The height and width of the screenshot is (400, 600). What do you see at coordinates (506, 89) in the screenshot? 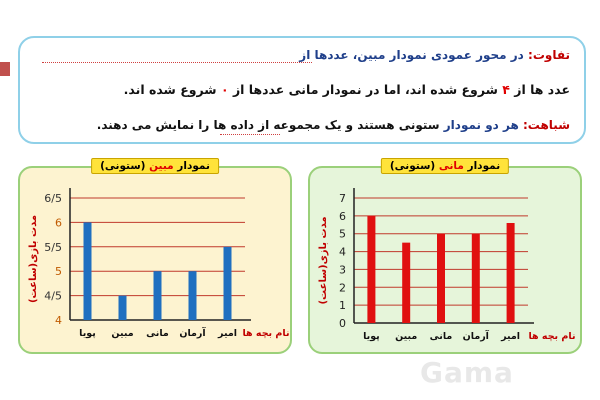
I see `start-number-mobin: ۴` at bounding box center [506, 89].